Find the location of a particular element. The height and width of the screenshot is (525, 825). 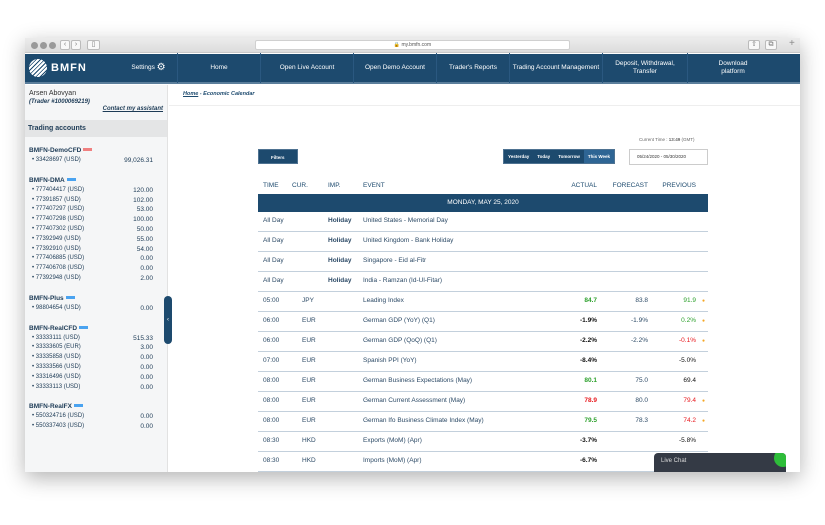

account-item: • 777407302 (USD) 50.00 is located at coordinates (96, 231).